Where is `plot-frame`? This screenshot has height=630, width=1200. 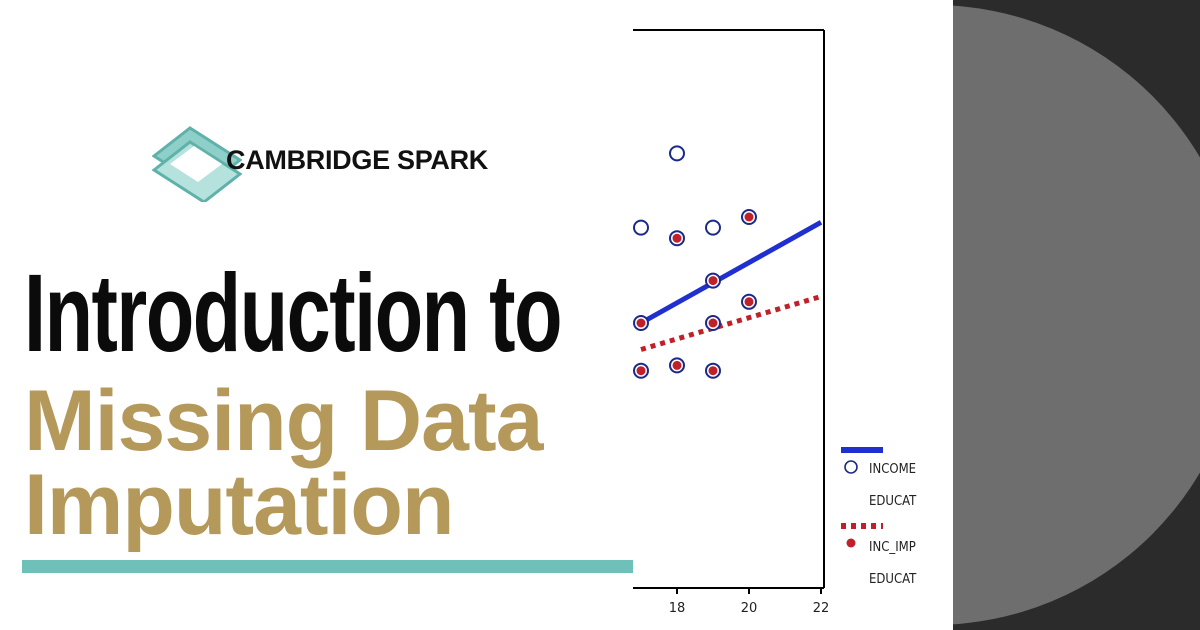
plot-frame is located at coordinates (729, 309).